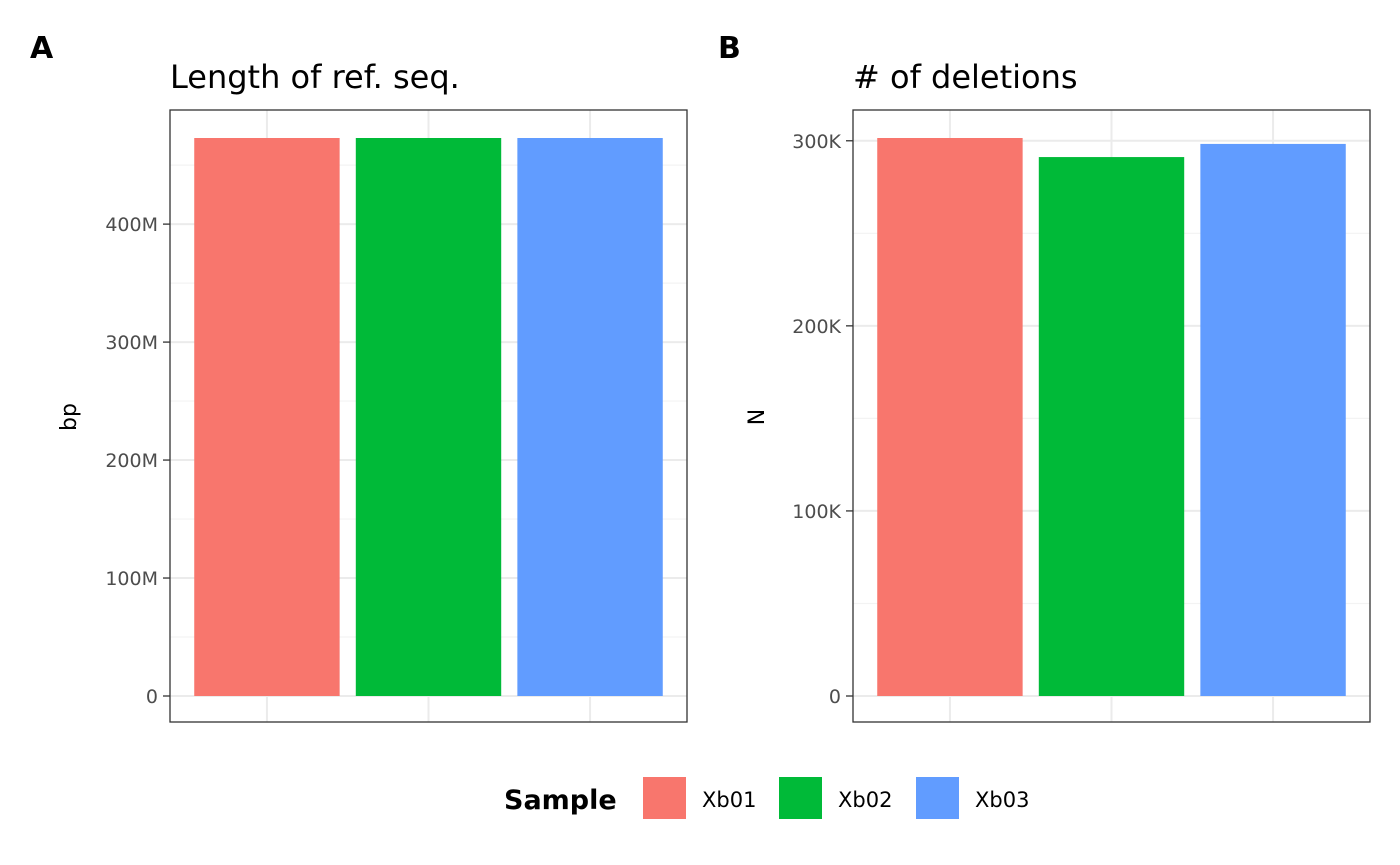 This screenshot has height=865, width=1400. What do you see at coordinates (664, 798) in the screenshot?
I see `legend-key-xb01` at bounding box center [664, 798].